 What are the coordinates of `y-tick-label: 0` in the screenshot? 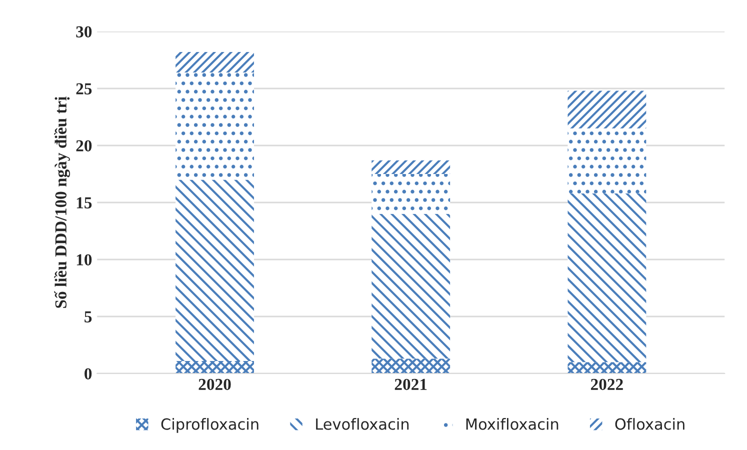 It's located at (88, 374).